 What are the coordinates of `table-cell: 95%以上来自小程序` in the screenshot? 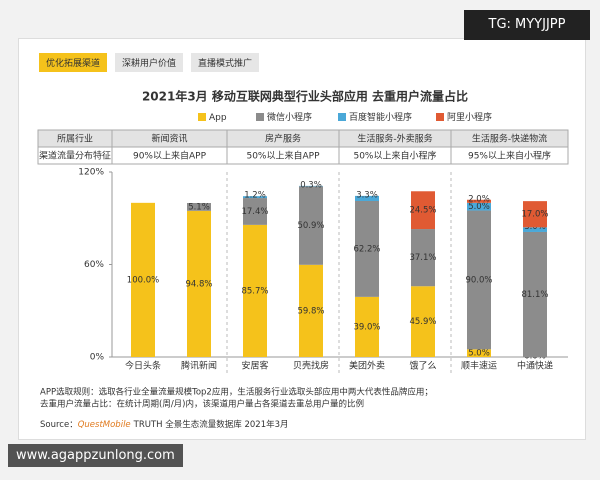 It's located at (509, 156).